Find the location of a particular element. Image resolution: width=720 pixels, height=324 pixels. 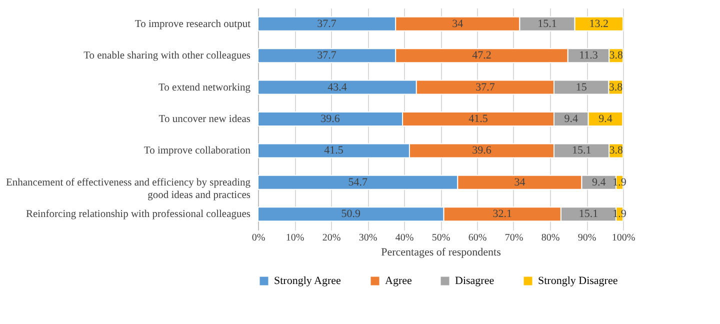

data-label: 15 is located at coordinates (582, 87).